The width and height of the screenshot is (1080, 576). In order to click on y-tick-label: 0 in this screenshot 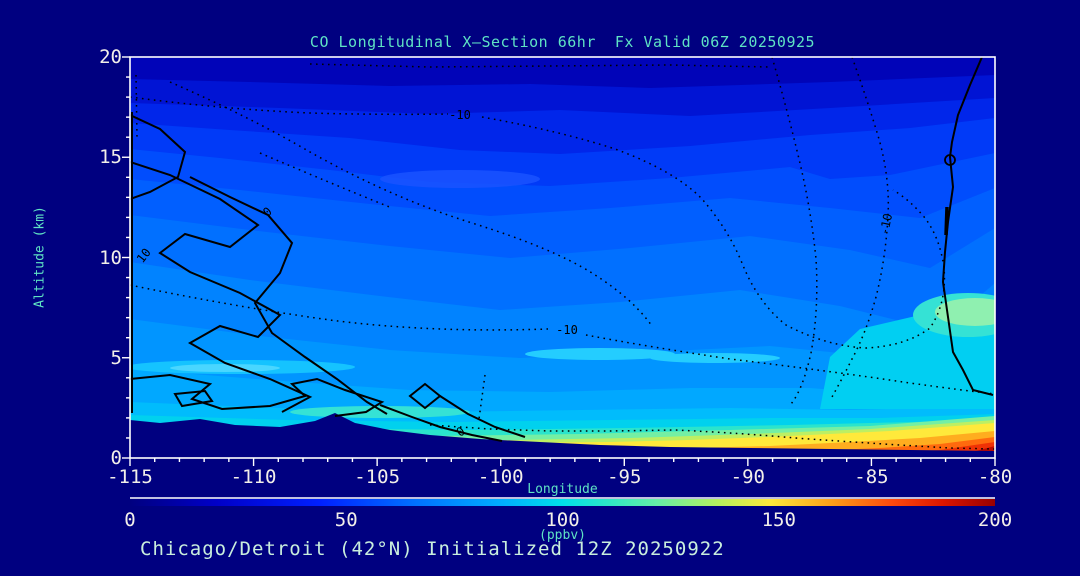, I will do `click(116, 458)`.